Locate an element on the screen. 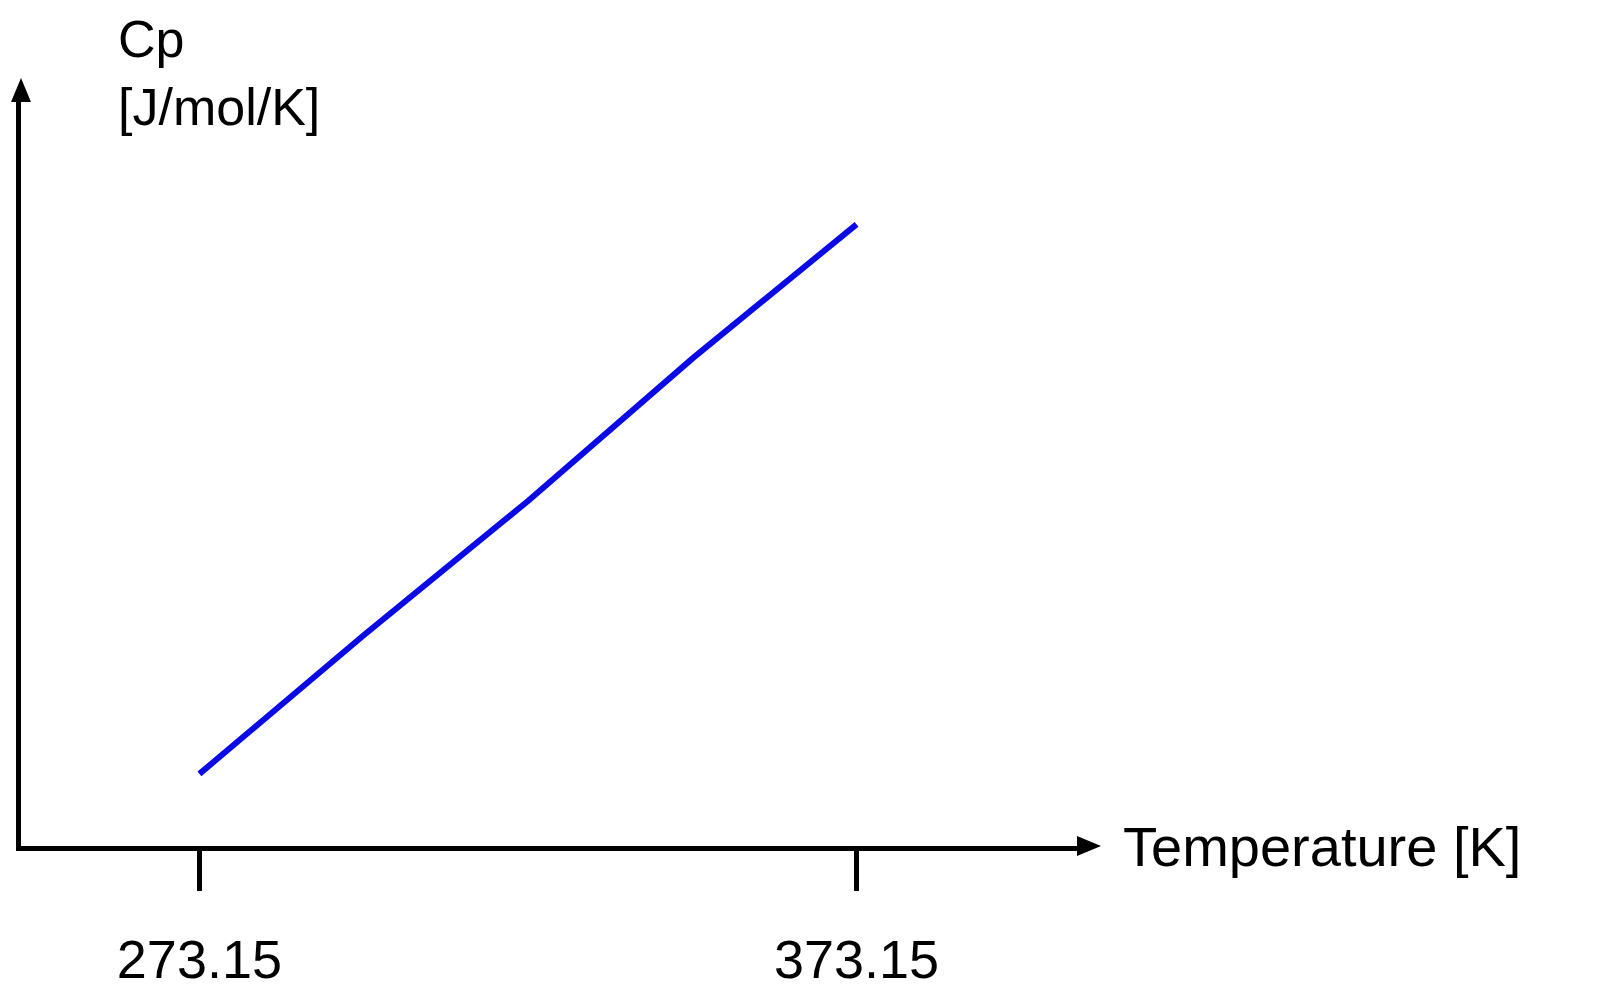 This screenshot has height=990, width=1614. y-axis-title: Cp [J/mol/K] is located at coordinates (219, 73).